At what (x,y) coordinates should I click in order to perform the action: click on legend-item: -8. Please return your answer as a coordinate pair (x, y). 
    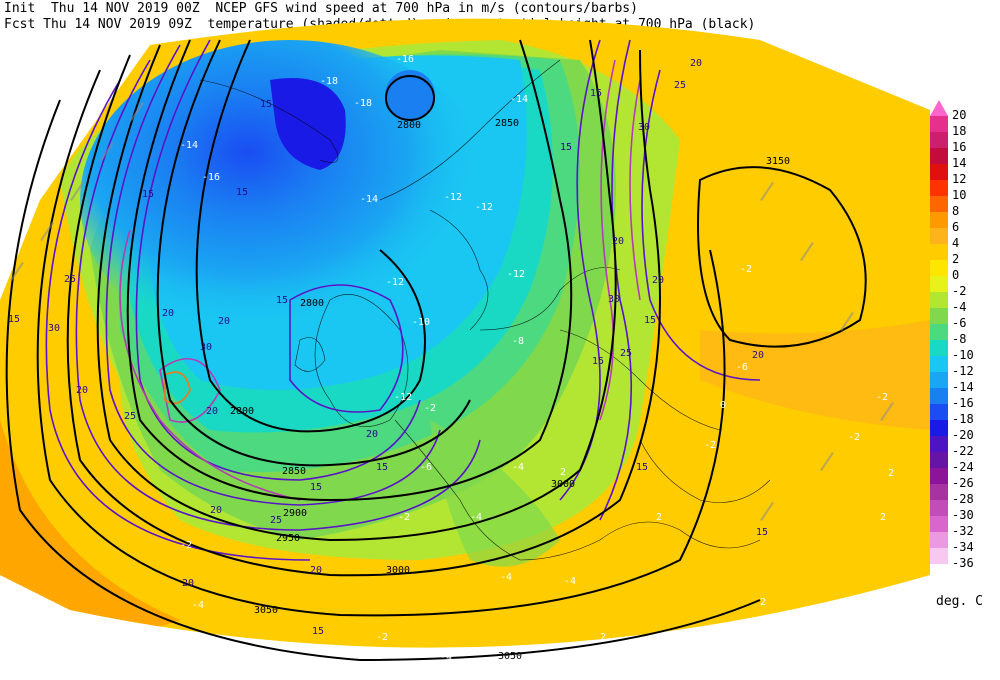
    Looking at the image, I should click on (965, 335).